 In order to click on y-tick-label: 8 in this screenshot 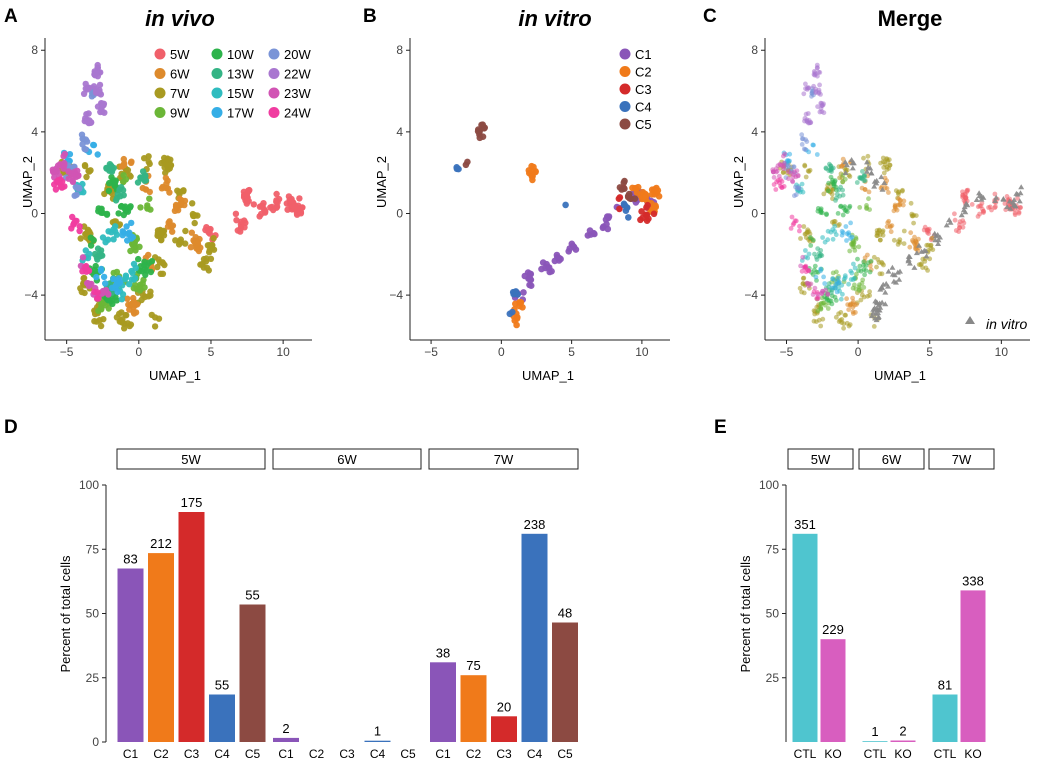, I will do `click(34, 50)`.